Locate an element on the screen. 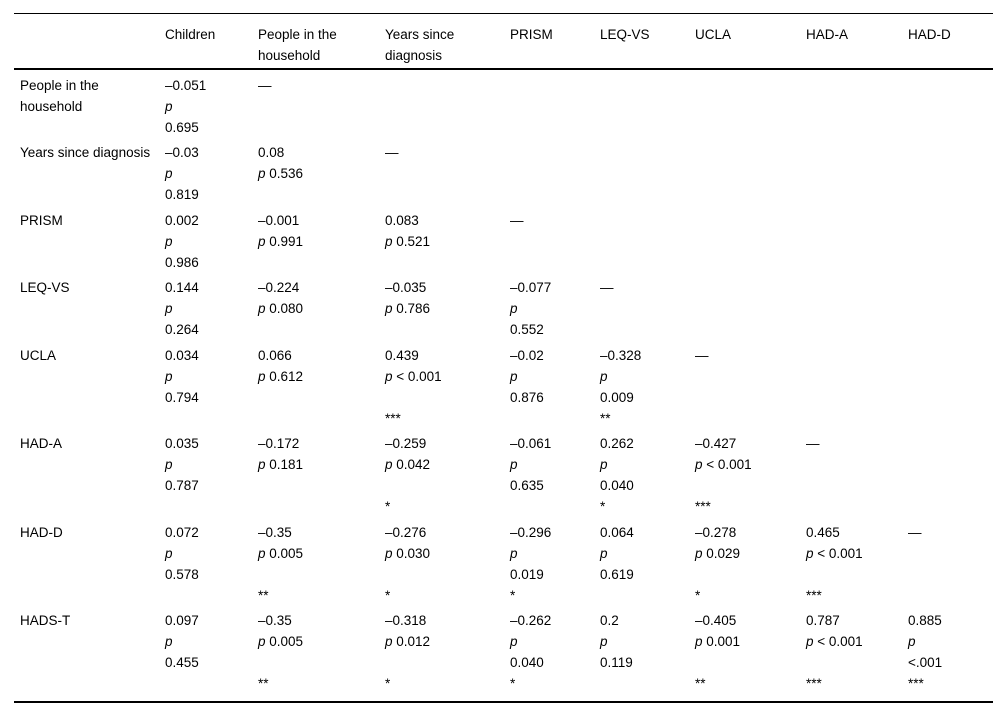 The width and height of the screenshot is (1000, 719). cell-value: 0.097 is located at coordinates (182, 620).